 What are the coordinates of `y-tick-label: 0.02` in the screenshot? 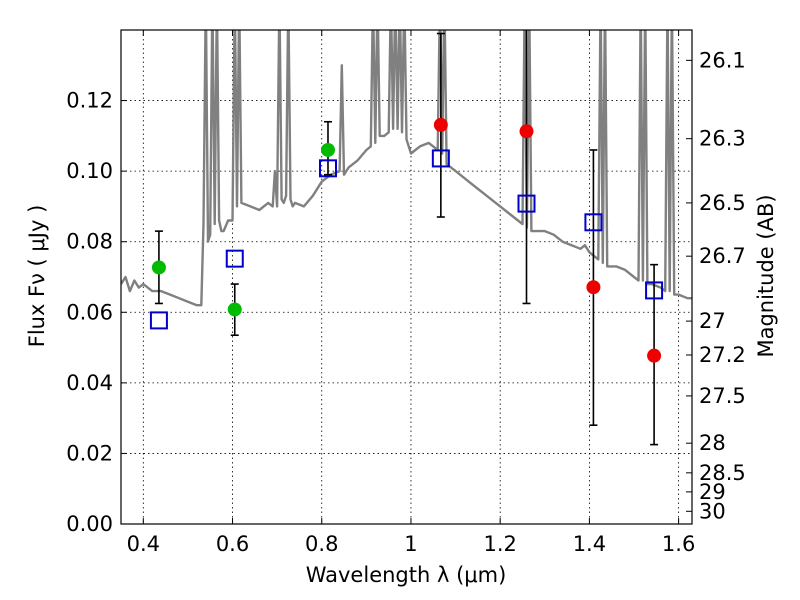 It's located at (89, 453).